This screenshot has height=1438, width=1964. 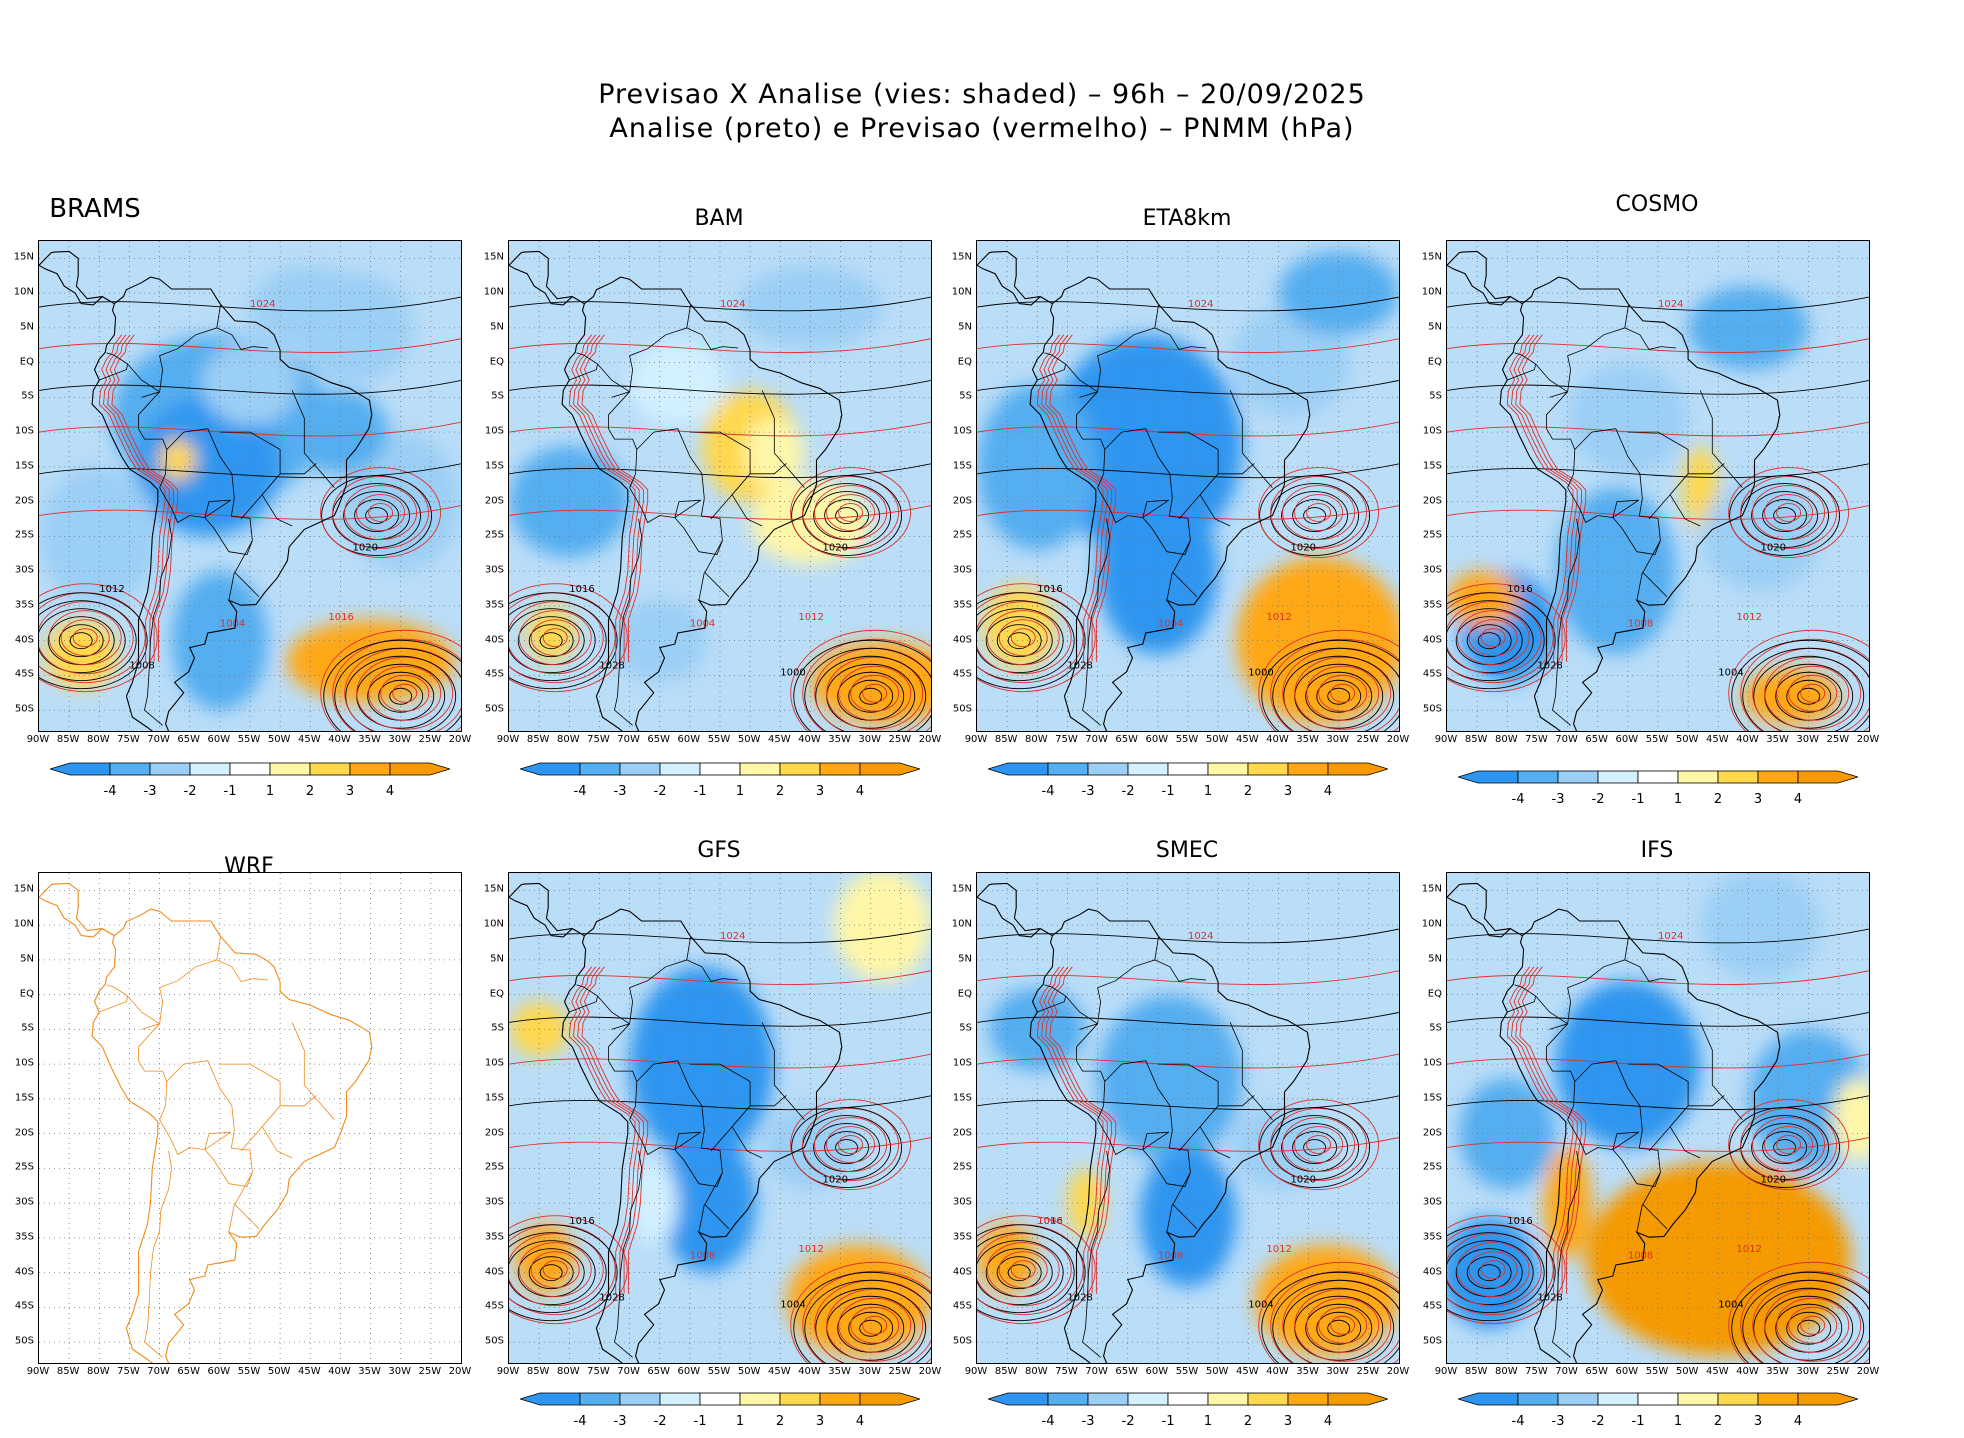 I want to click on longitude-tick-label: 25W, so click(x=430, y=1371).